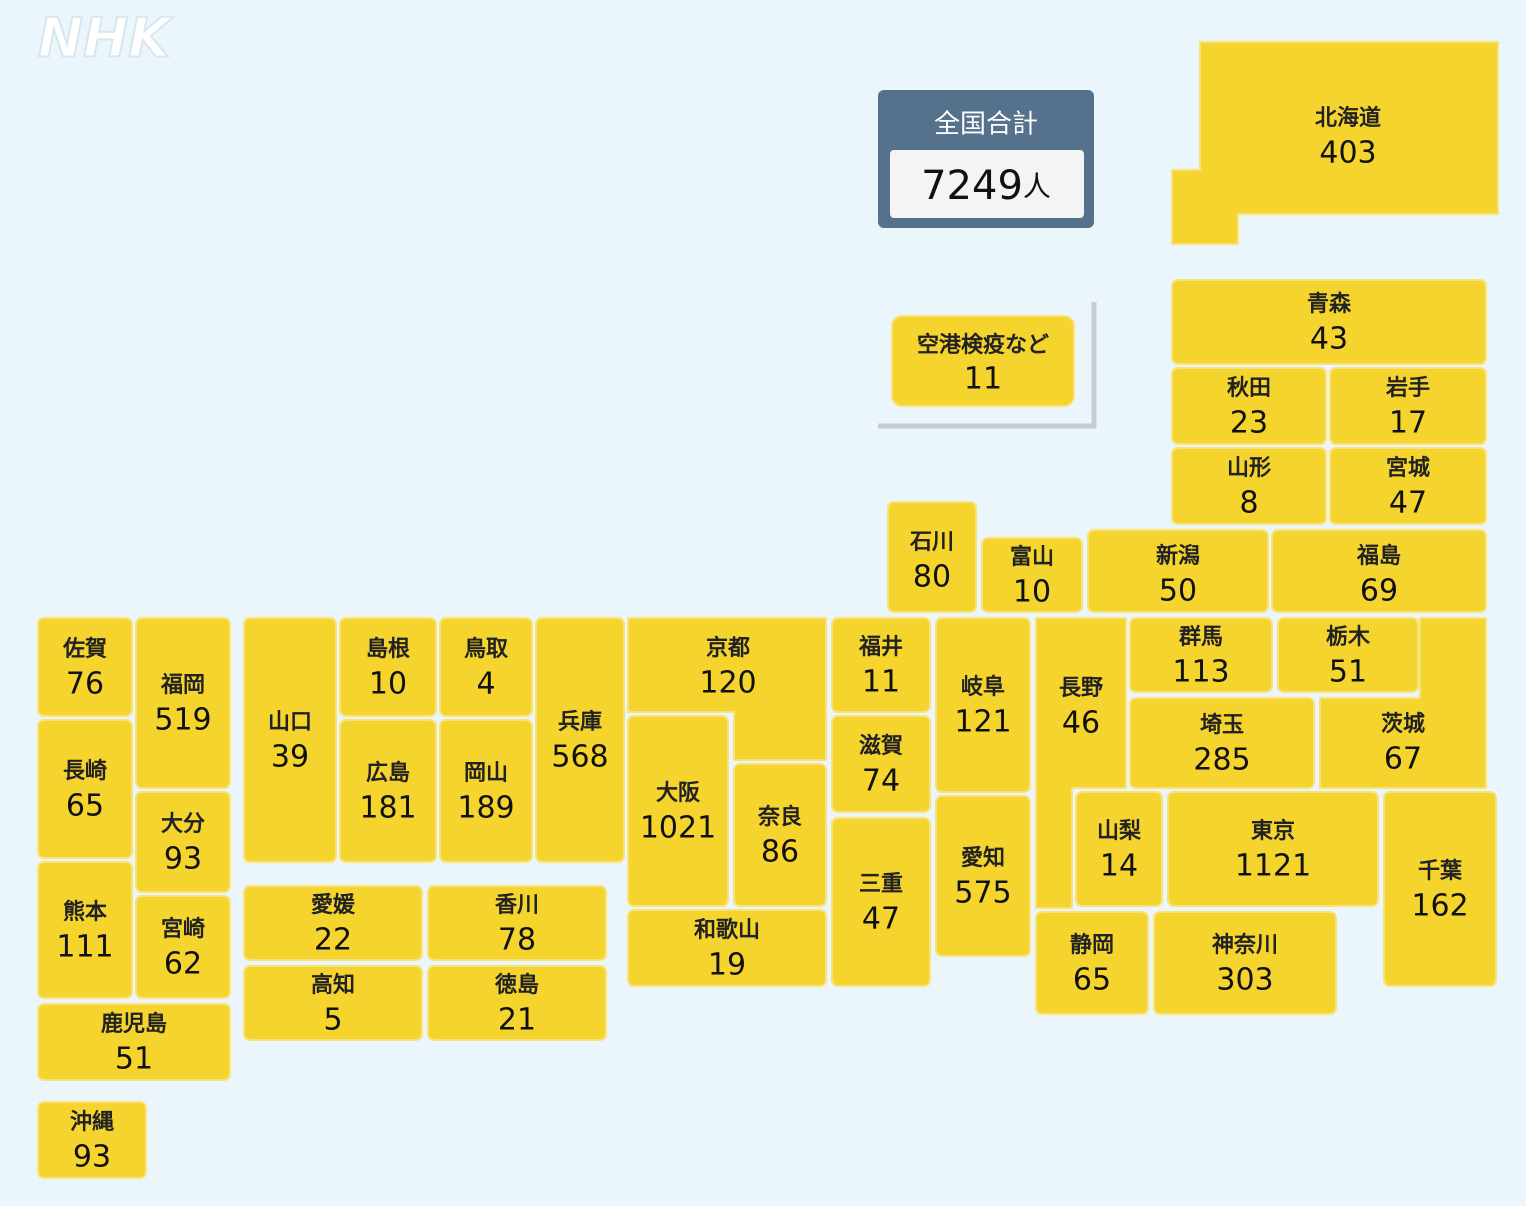 The image size is (1526, 1206). What do you see at coordinates (1222, 725) in the screenshot?
I see `prefecture-name: 埼玉` at bounding box center [1222, 725].